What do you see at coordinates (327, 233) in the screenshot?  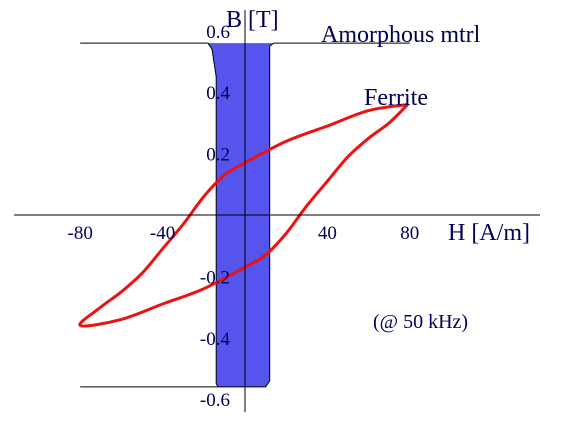 I see `x-tick-label: 40` at bounding box center [327, 233].